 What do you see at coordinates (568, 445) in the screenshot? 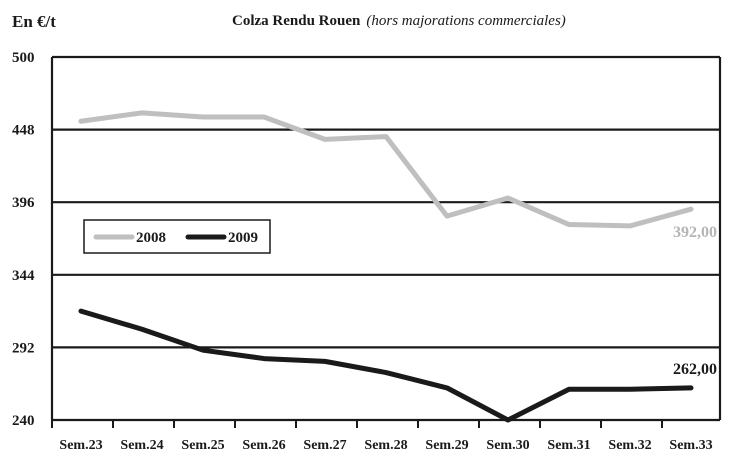
I see `x-tick-label: Sem.31` at bounding box center [568, 445].